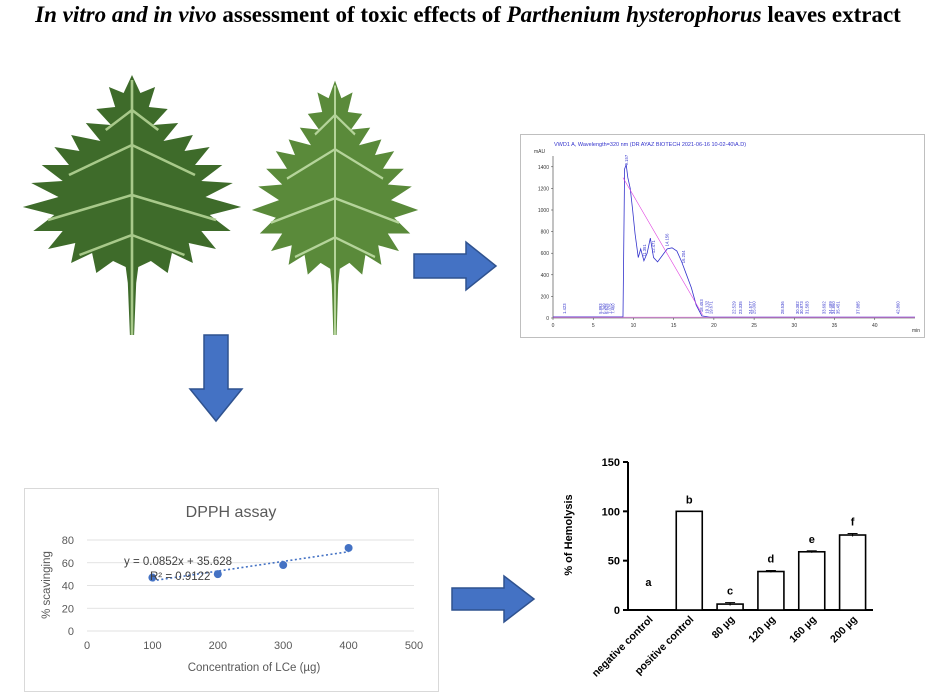 This screenshot has height=692, width=936. Describe the element at coordinates (545, 254) in the screenshot. I see `hplc-y-tick-label: 600` at that location.